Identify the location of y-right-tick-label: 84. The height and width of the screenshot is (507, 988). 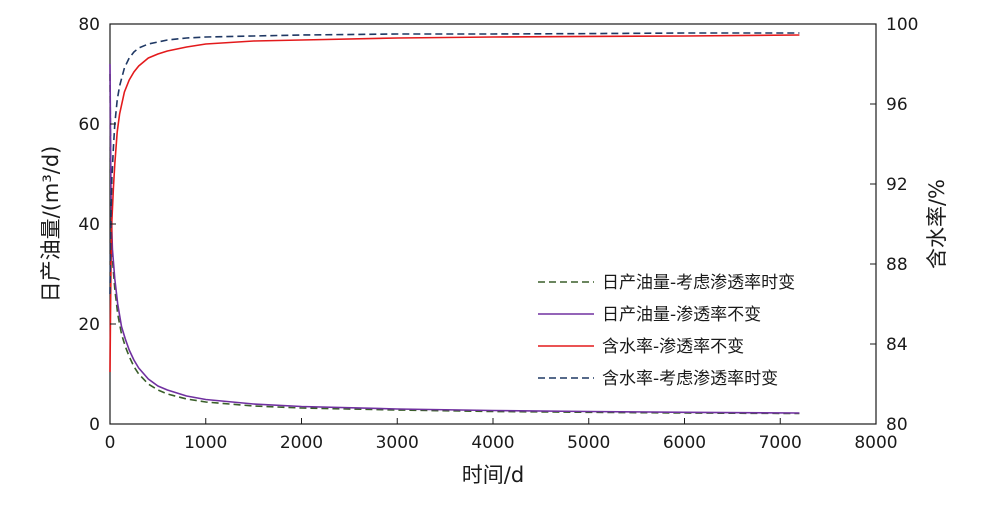
(897, 345).